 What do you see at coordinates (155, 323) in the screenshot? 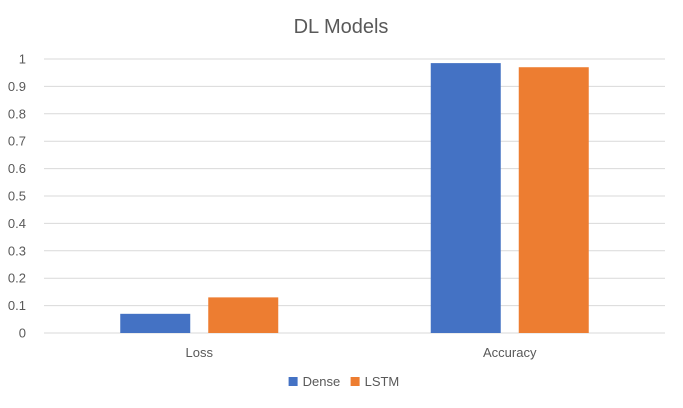
I see `bar-dense-loss` at bounding box center [155, 323].